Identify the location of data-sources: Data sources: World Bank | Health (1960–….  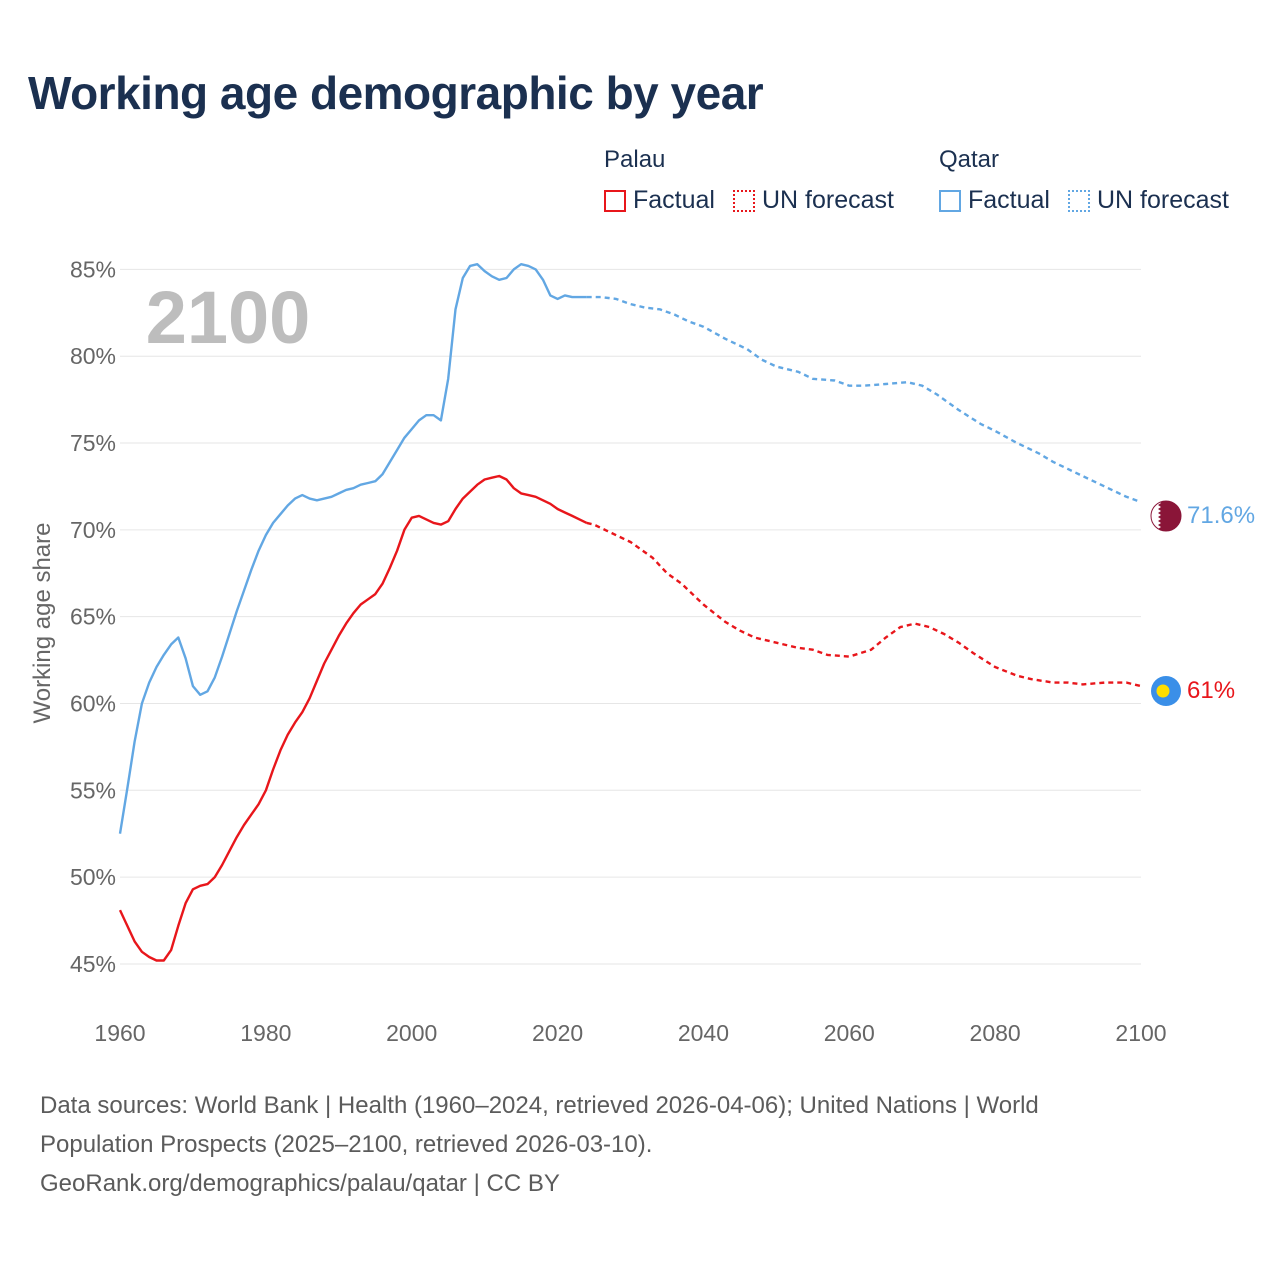
(630, 1144).